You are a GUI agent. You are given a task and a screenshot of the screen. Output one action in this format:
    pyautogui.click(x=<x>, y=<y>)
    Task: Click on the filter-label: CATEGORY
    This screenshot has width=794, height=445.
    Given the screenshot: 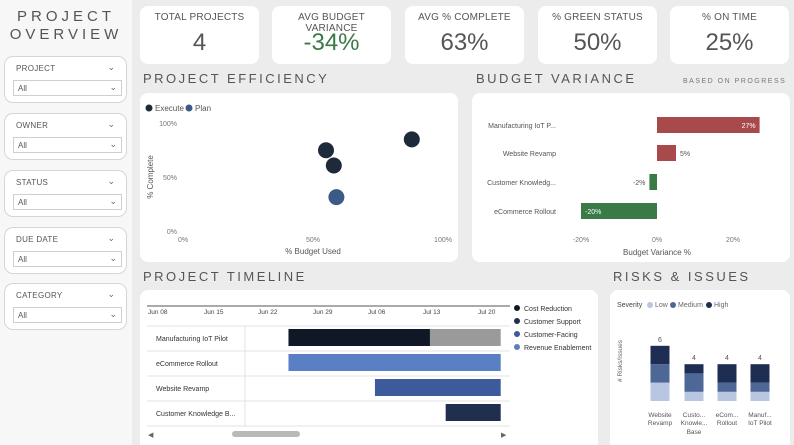 What is the action you would take?
    pyautogui.click(x=39, y=295)
    